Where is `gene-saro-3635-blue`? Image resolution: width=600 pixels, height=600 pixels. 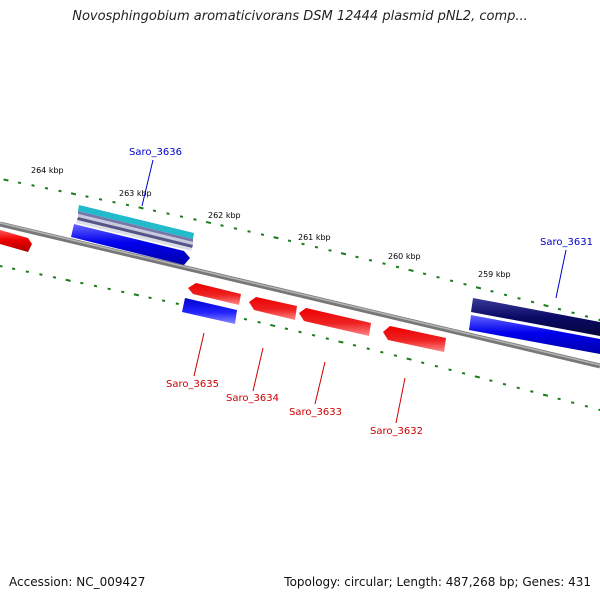 gene-saro-3635-blue is located at coordinates (209, 311).